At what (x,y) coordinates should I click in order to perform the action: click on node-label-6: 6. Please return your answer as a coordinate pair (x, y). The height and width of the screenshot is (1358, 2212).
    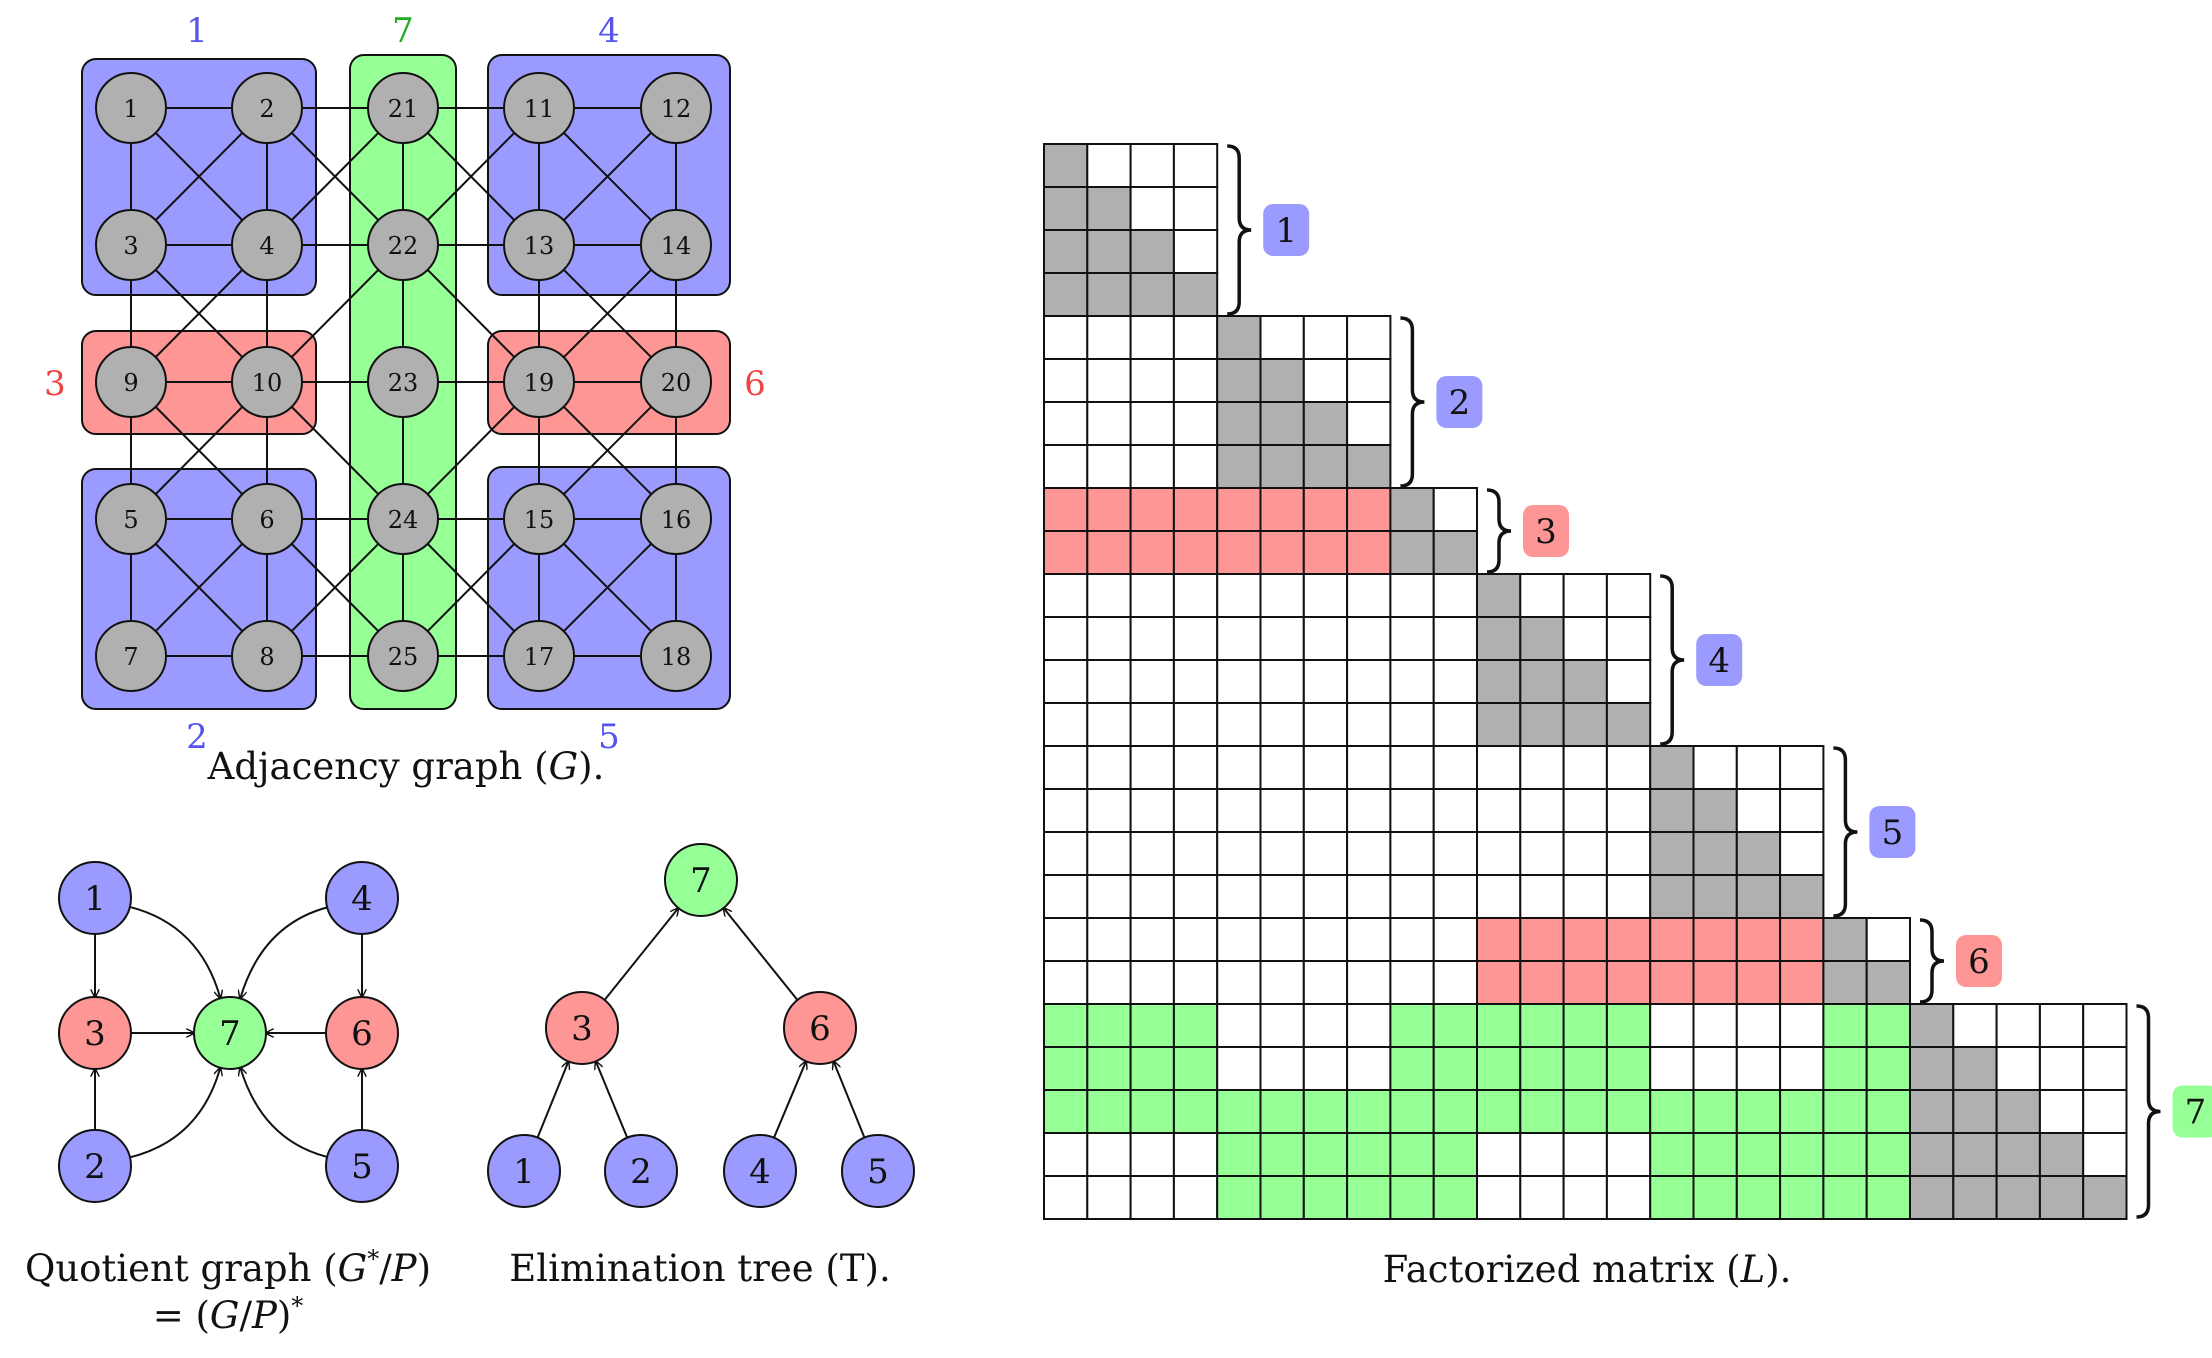
    Looking at the image, I should click on (266, 520).